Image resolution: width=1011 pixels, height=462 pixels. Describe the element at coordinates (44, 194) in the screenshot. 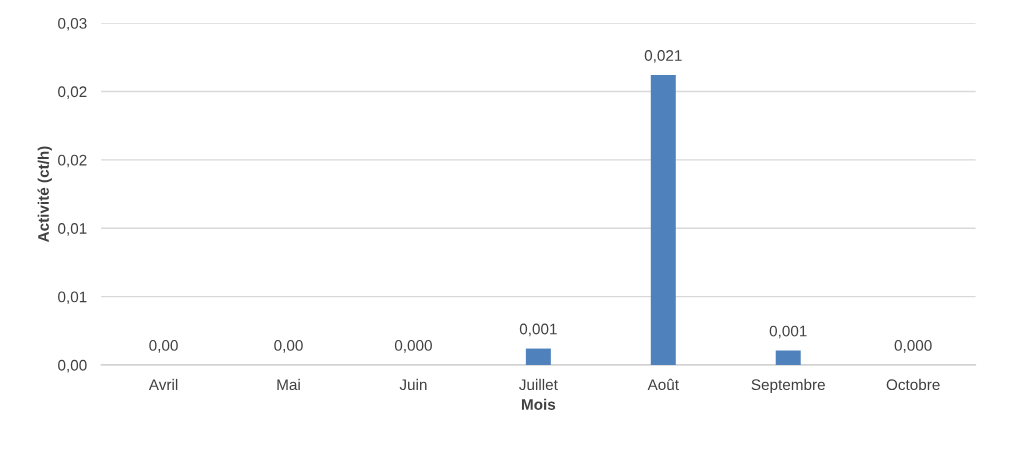

I see `y-axis-title: Activité (ct/h)` at that location.